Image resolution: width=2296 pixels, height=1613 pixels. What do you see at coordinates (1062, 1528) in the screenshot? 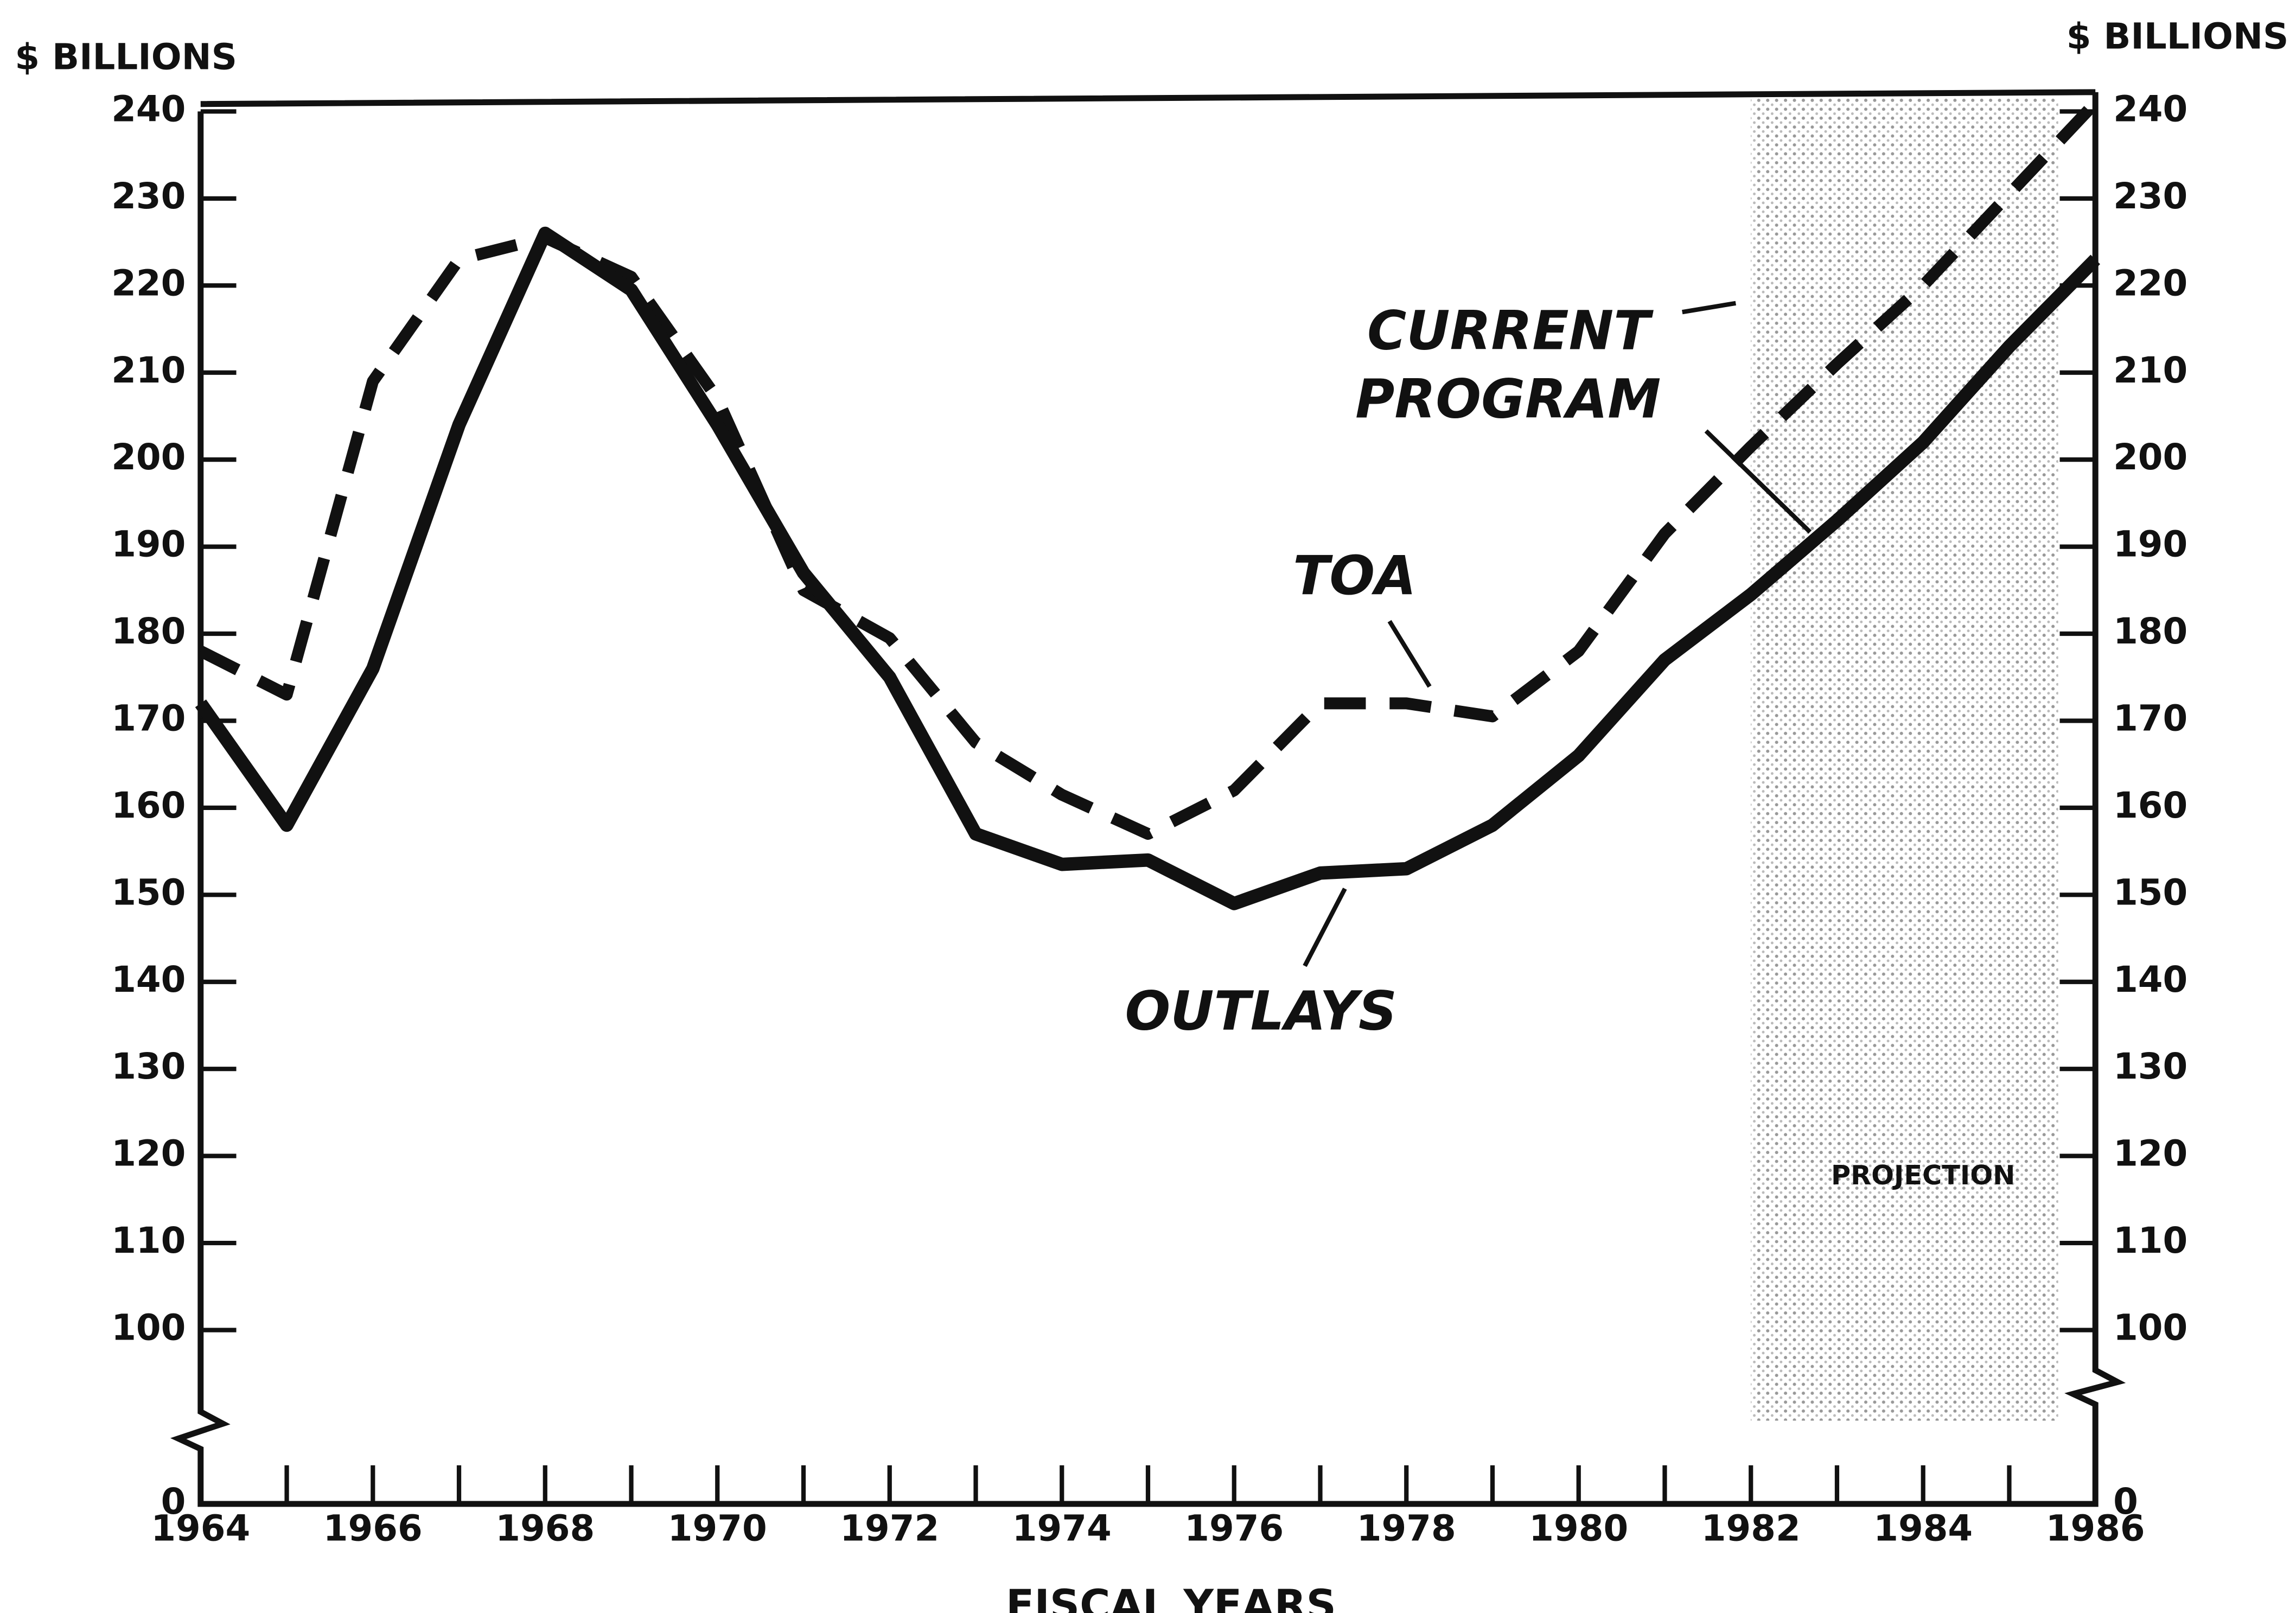
I see `x-tick-label: 1974` at bounding box center [1062, 1528].